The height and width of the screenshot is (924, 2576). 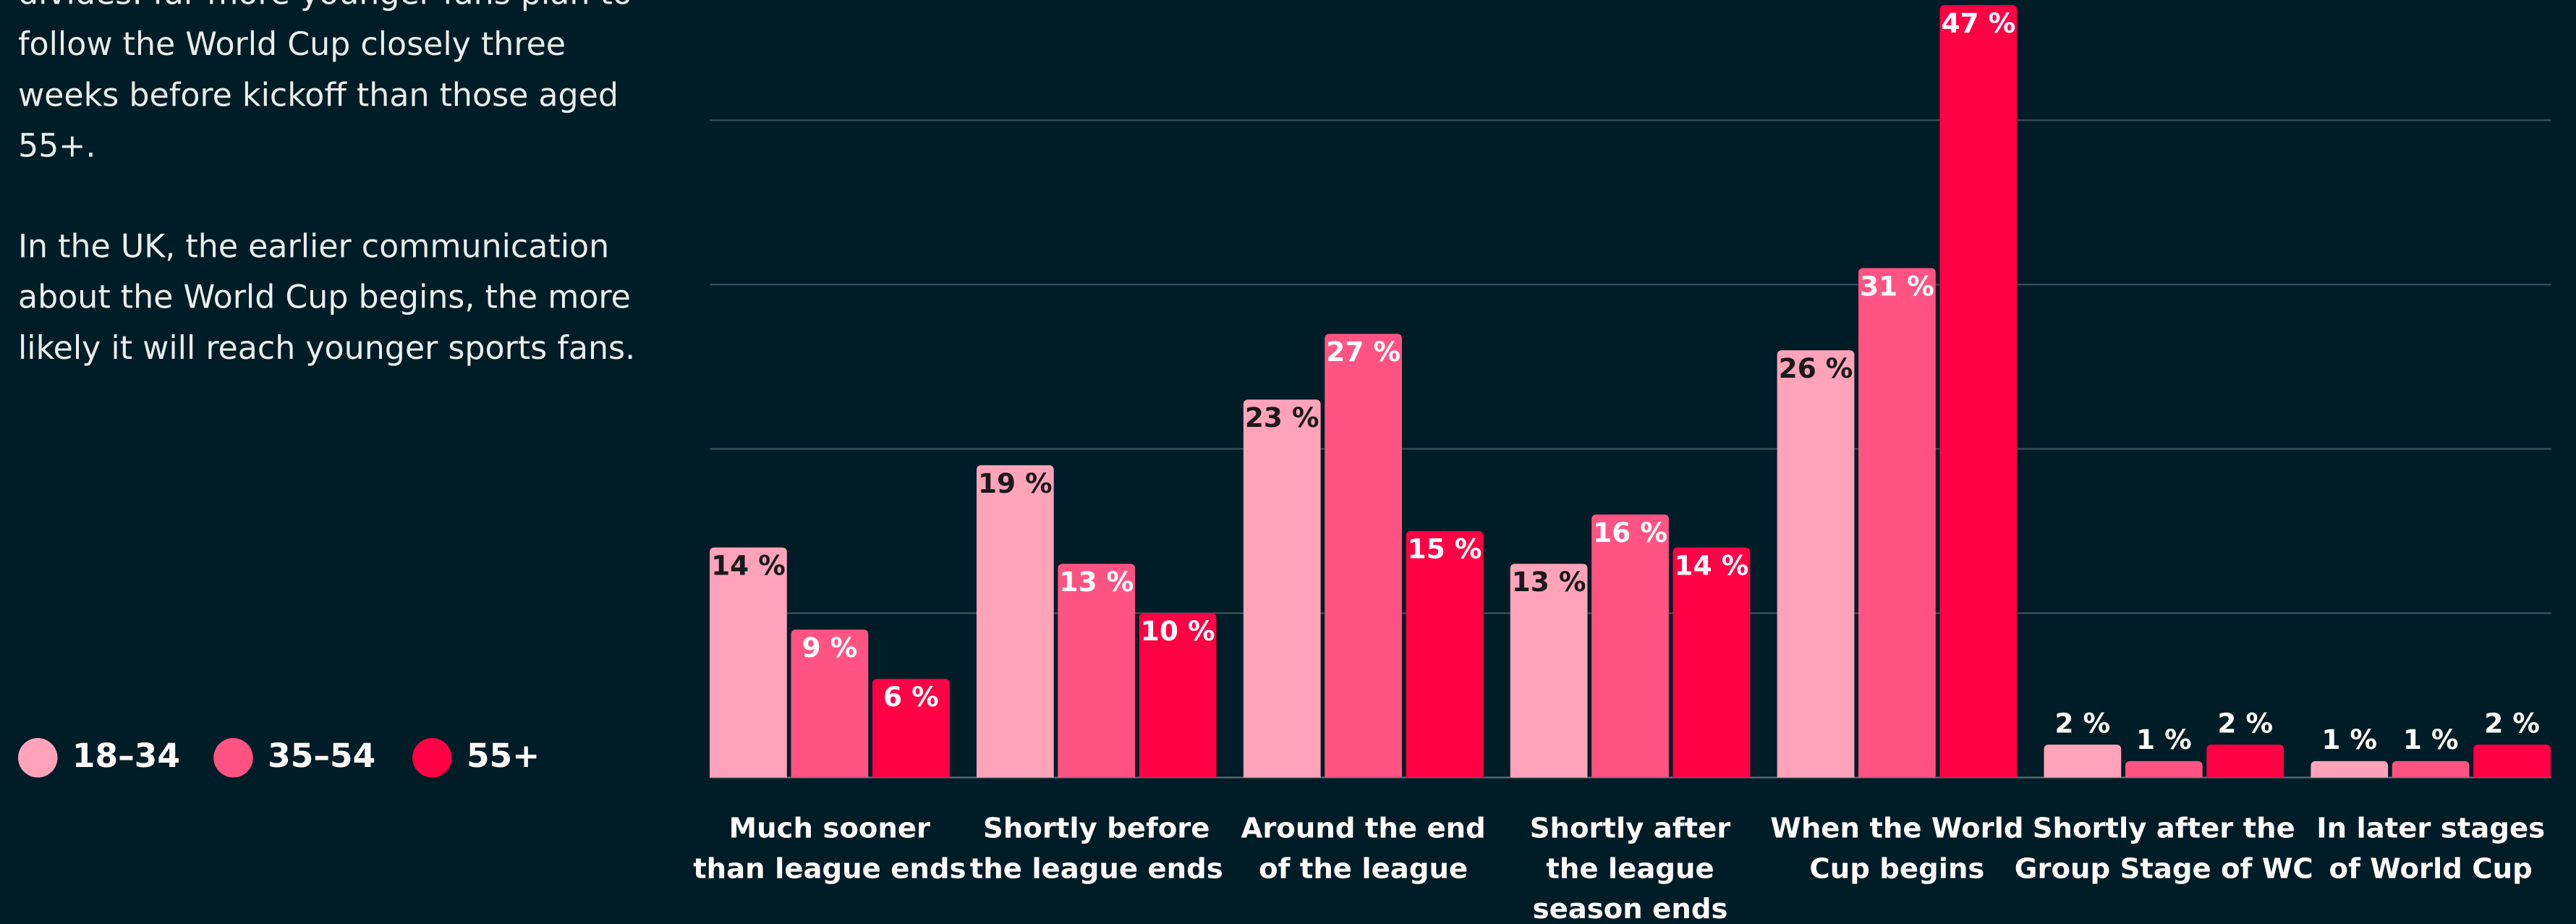 I want to click on x-tick-label: of the league, so click(x=1363, y=868).